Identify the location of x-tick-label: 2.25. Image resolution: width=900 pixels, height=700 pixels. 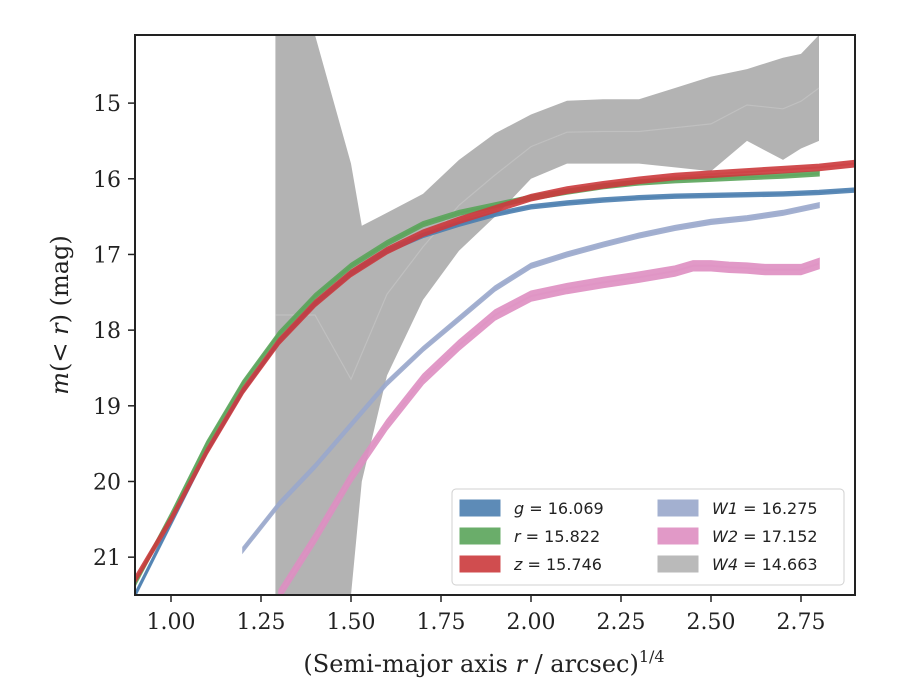
(621, 622).